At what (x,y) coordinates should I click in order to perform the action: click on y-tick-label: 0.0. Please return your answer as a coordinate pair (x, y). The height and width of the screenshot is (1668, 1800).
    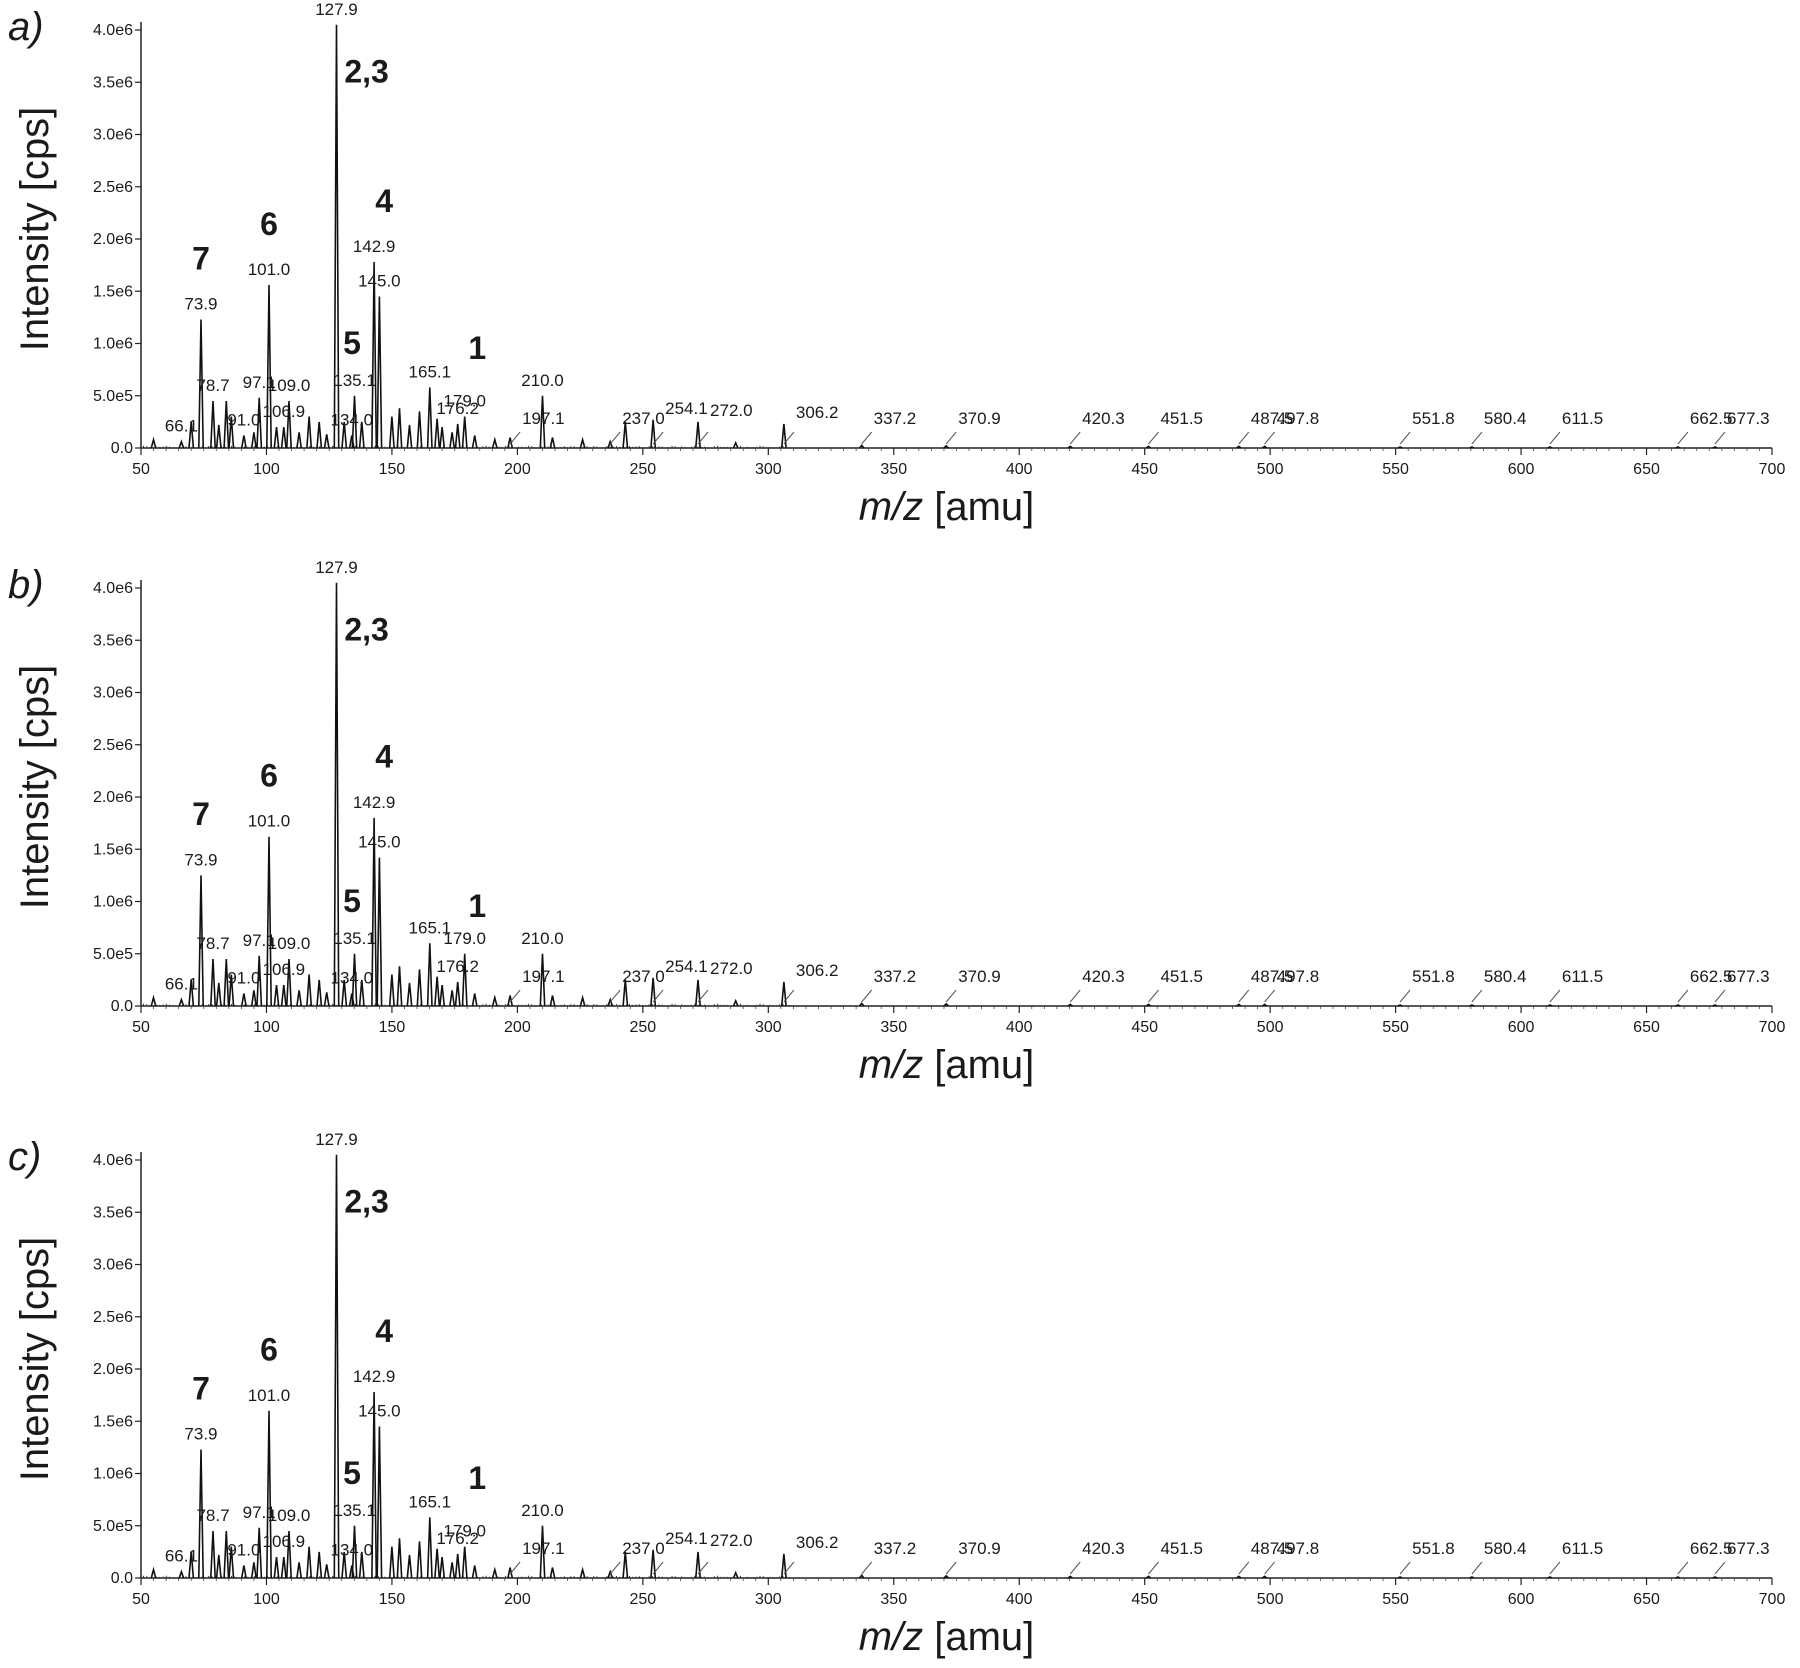
    Looking at the image, I should click on (122, 1006).